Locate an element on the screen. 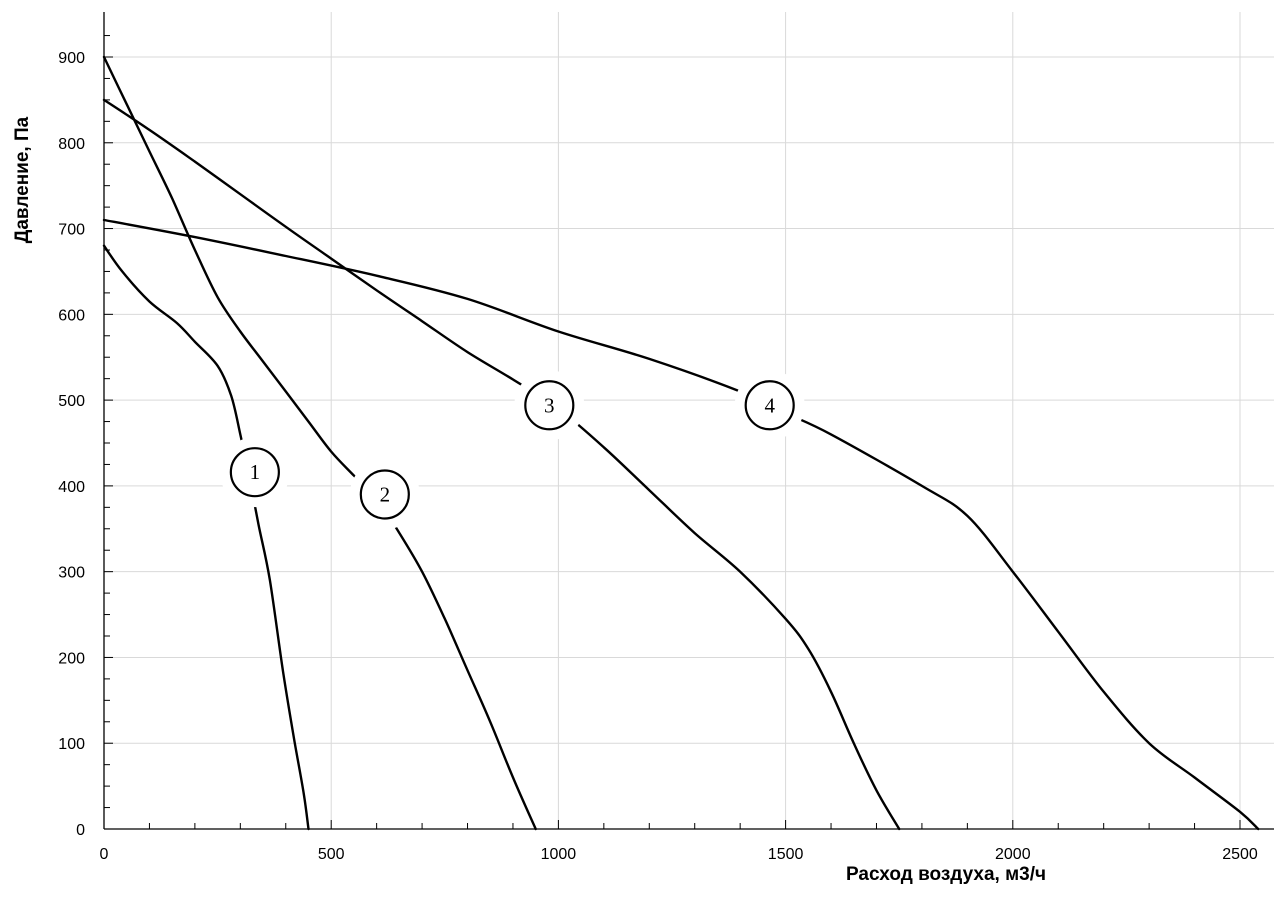 This screenshot has height=914, width=1274. y-tick-label: 200 is located at coordinates (71, 658).